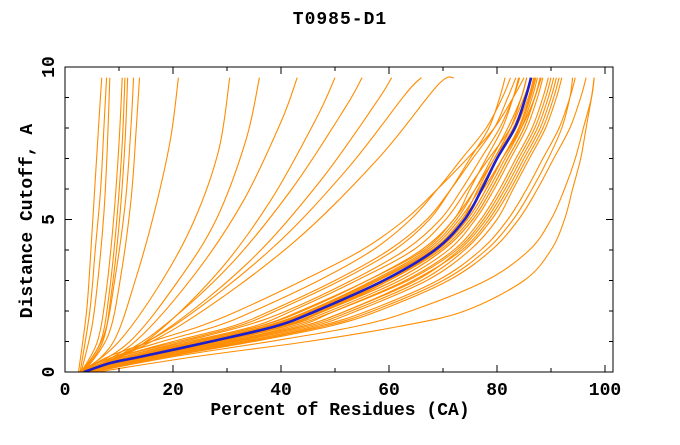  I want to click on y-axis-label: Distance Cutoff, A, so click(28, 221).